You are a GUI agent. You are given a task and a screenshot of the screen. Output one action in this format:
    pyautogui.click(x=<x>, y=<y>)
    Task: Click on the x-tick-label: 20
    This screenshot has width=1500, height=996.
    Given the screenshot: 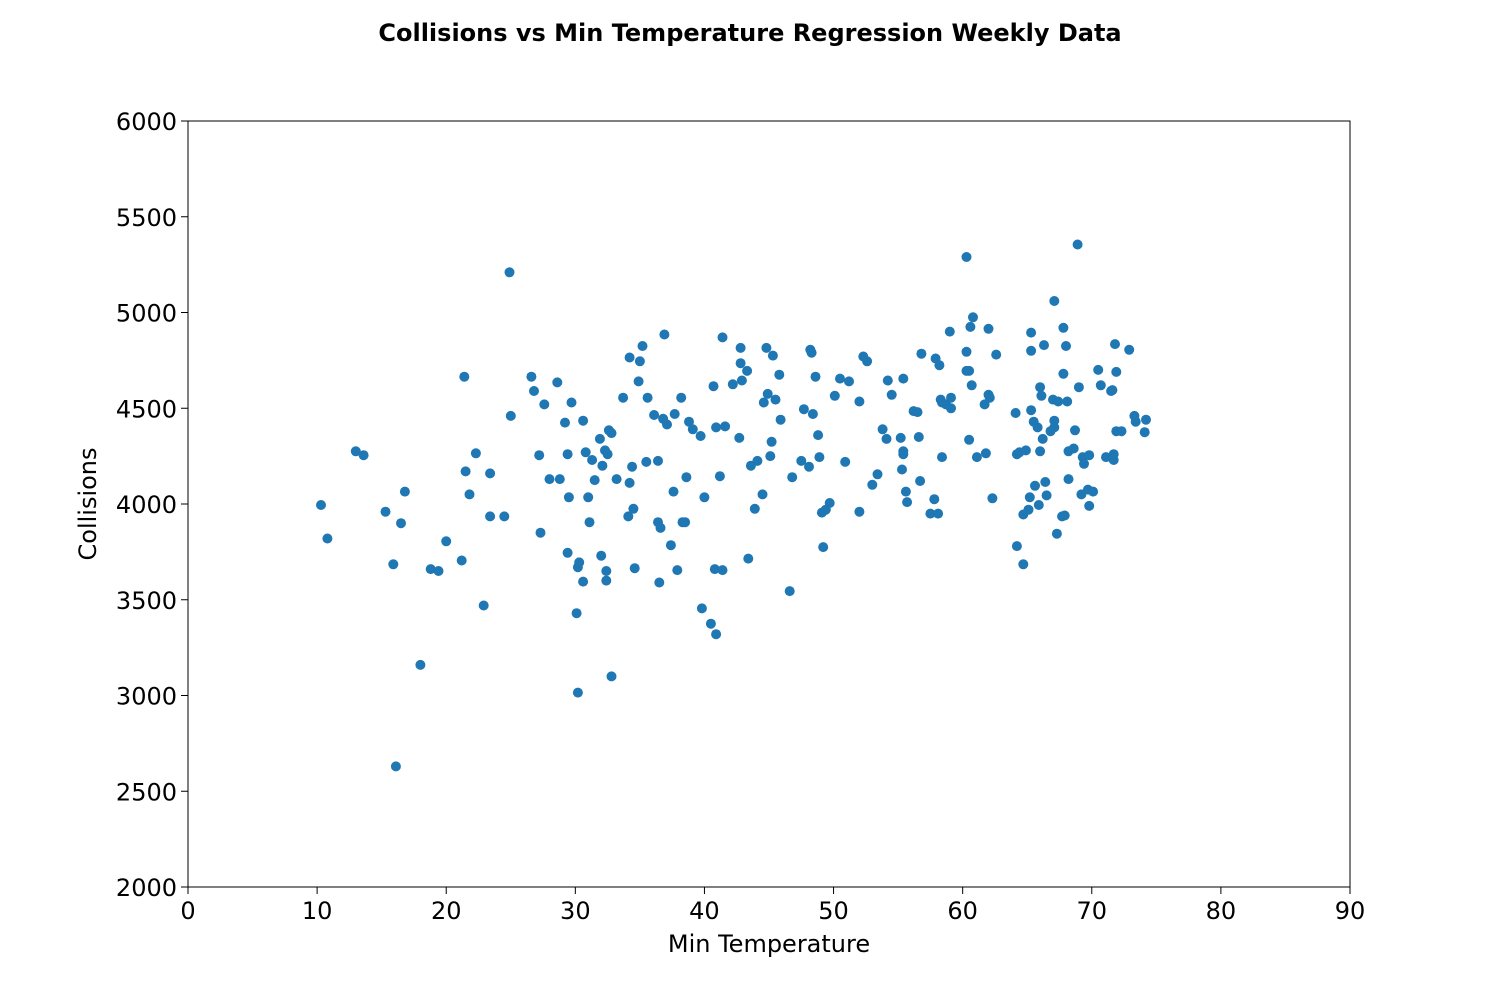 What is the action you would take?
    pyautogui.click(x=446, y=911)
    